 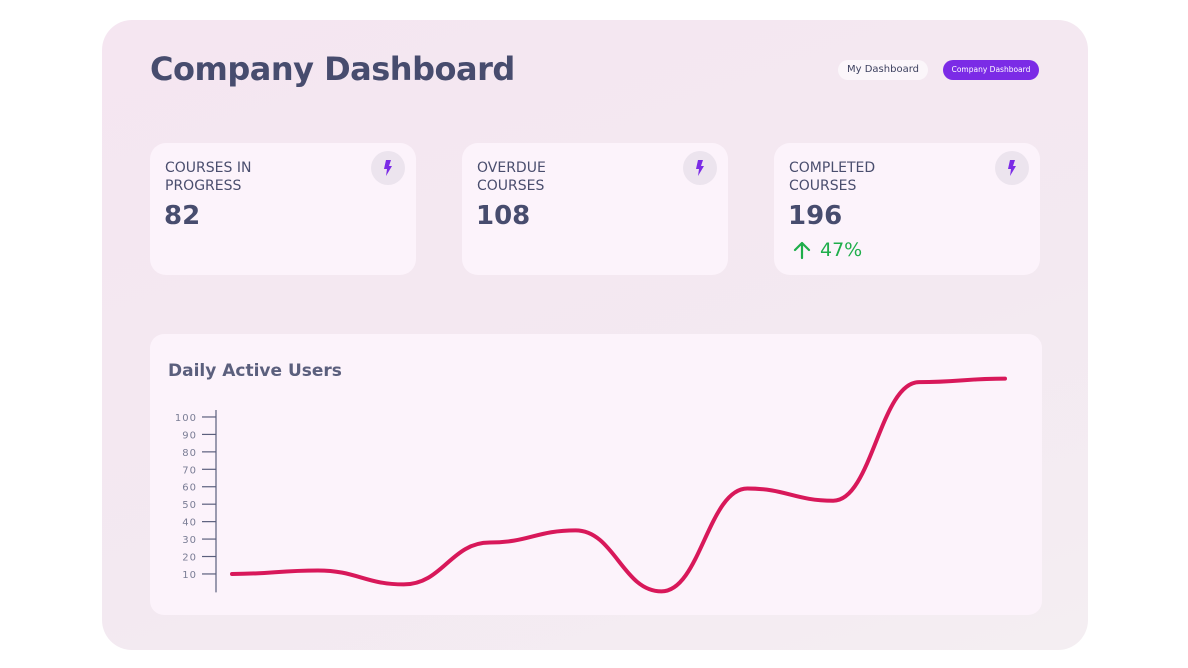 I want to click on y-tick-label: 80, so click(x=189, y=453).